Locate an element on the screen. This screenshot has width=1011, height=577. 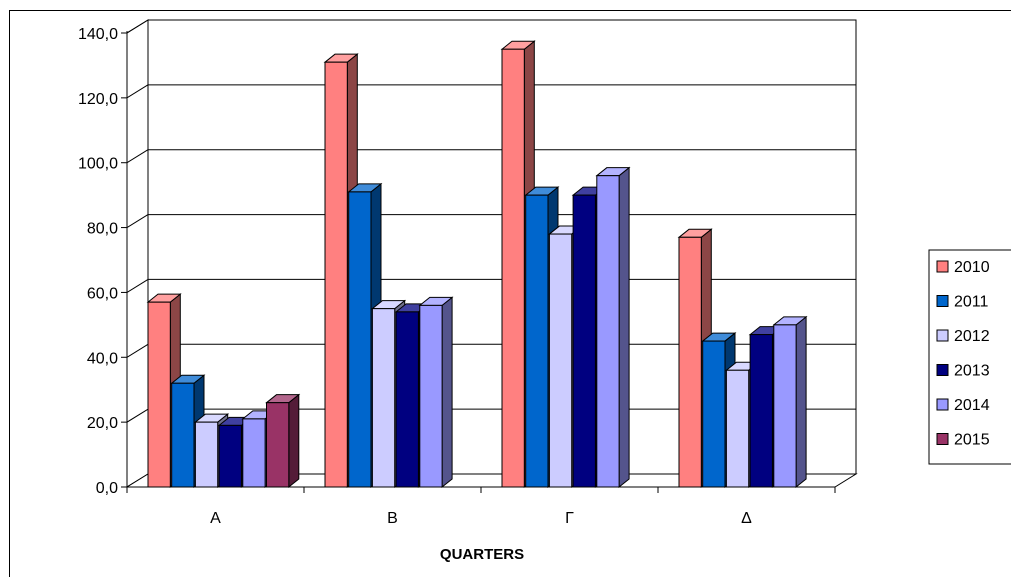
x-tick-label: B is located at coordinates (392, 518).